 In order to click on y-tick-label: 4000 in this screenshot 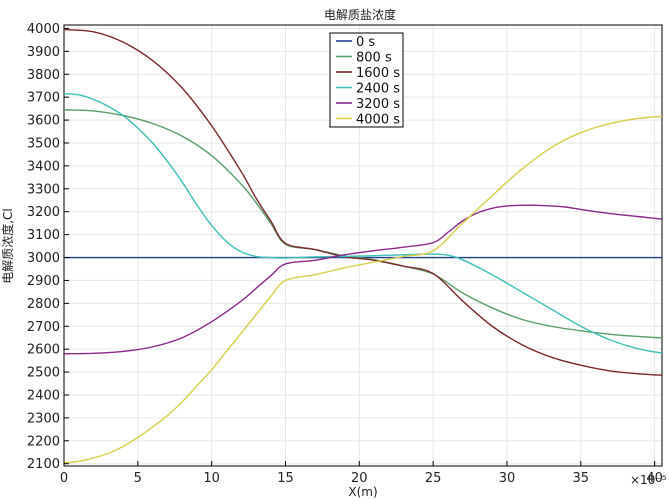, I will do `click(43, 29)`.